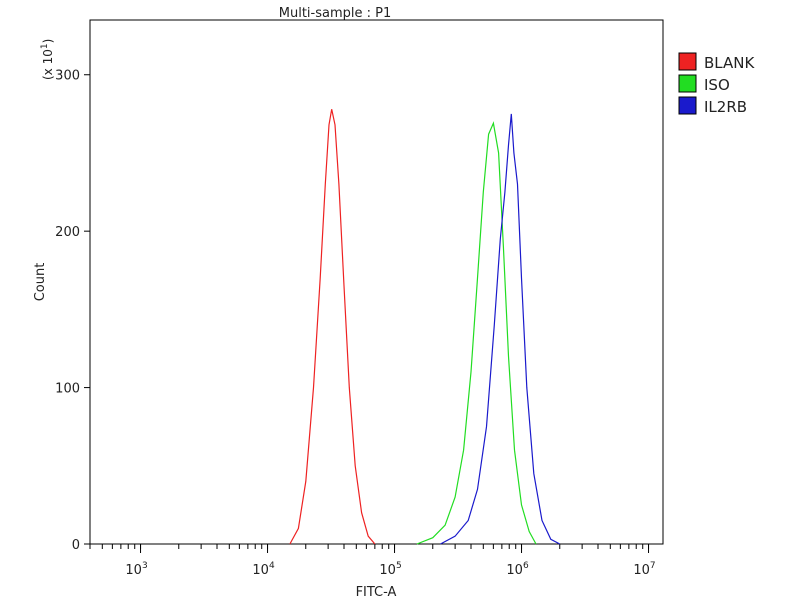  What do you see at coordinates (476, 333) in the screenshot?
I see `series-line-iso` at bounding box center [476, 333].